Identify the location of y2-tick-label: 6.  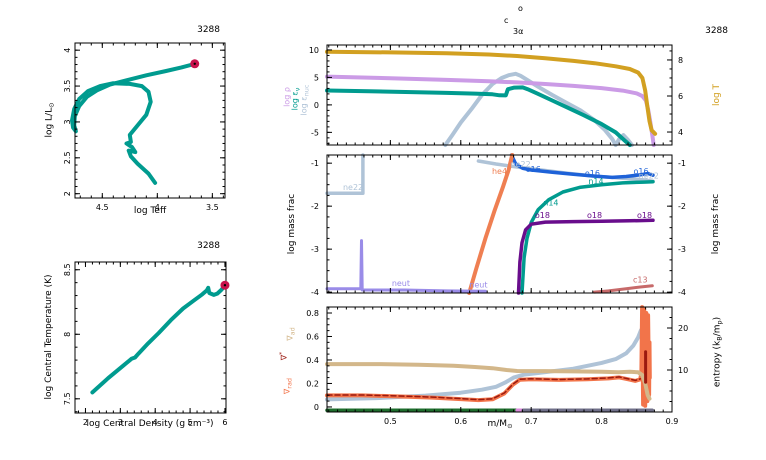
(680, 96).